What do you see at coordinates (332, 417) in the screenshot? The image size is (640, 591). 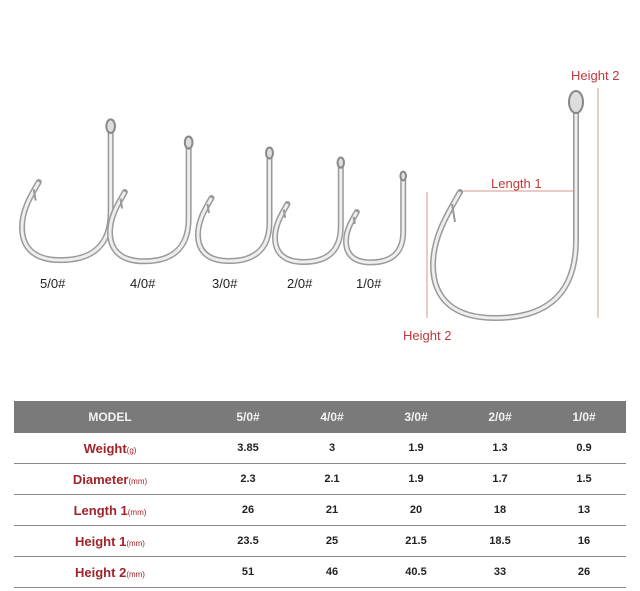 I see `column-header: 4/0#` at bounding box center [332, 417].